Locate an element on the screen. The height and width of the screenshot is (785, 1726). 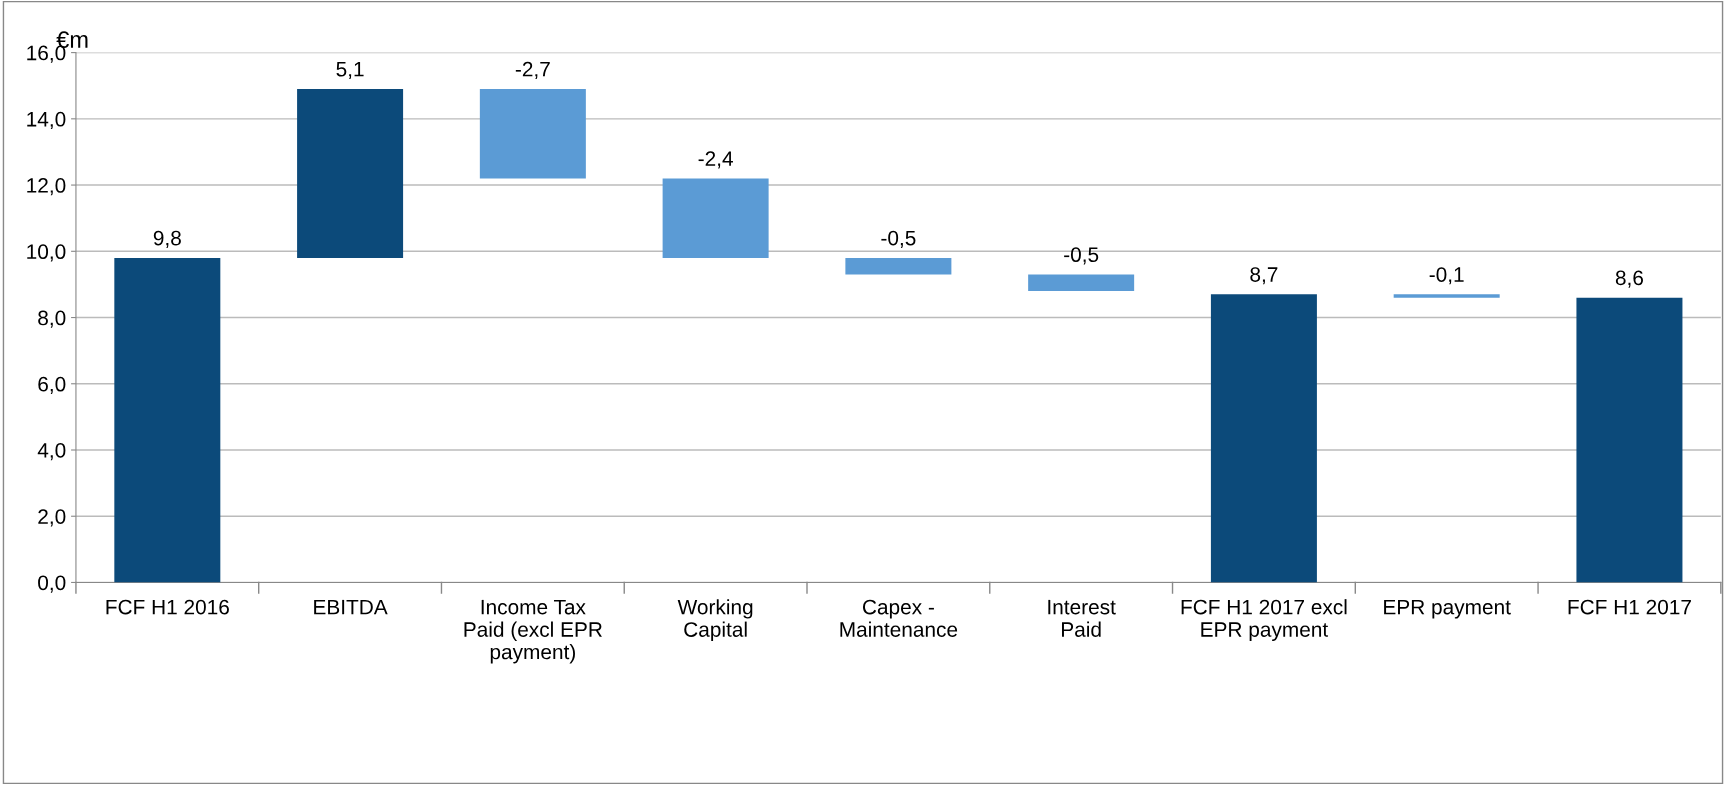
data-label: 8,6 is located at coordinates (1629, 279).